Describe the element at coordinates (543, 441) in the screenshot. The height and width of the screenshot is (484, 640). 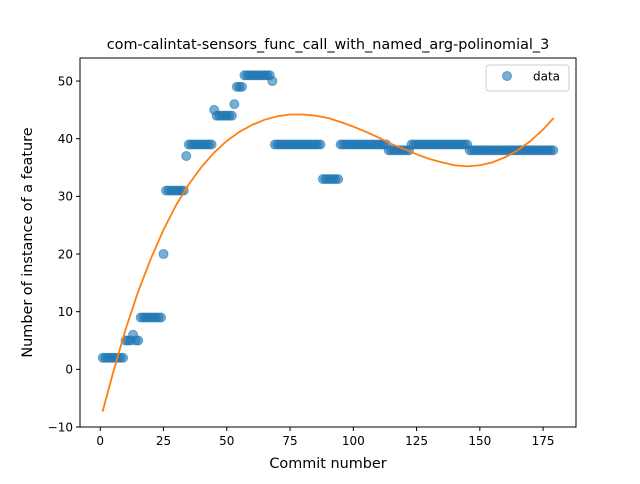
I see `x-tick-label: 175` at that location.